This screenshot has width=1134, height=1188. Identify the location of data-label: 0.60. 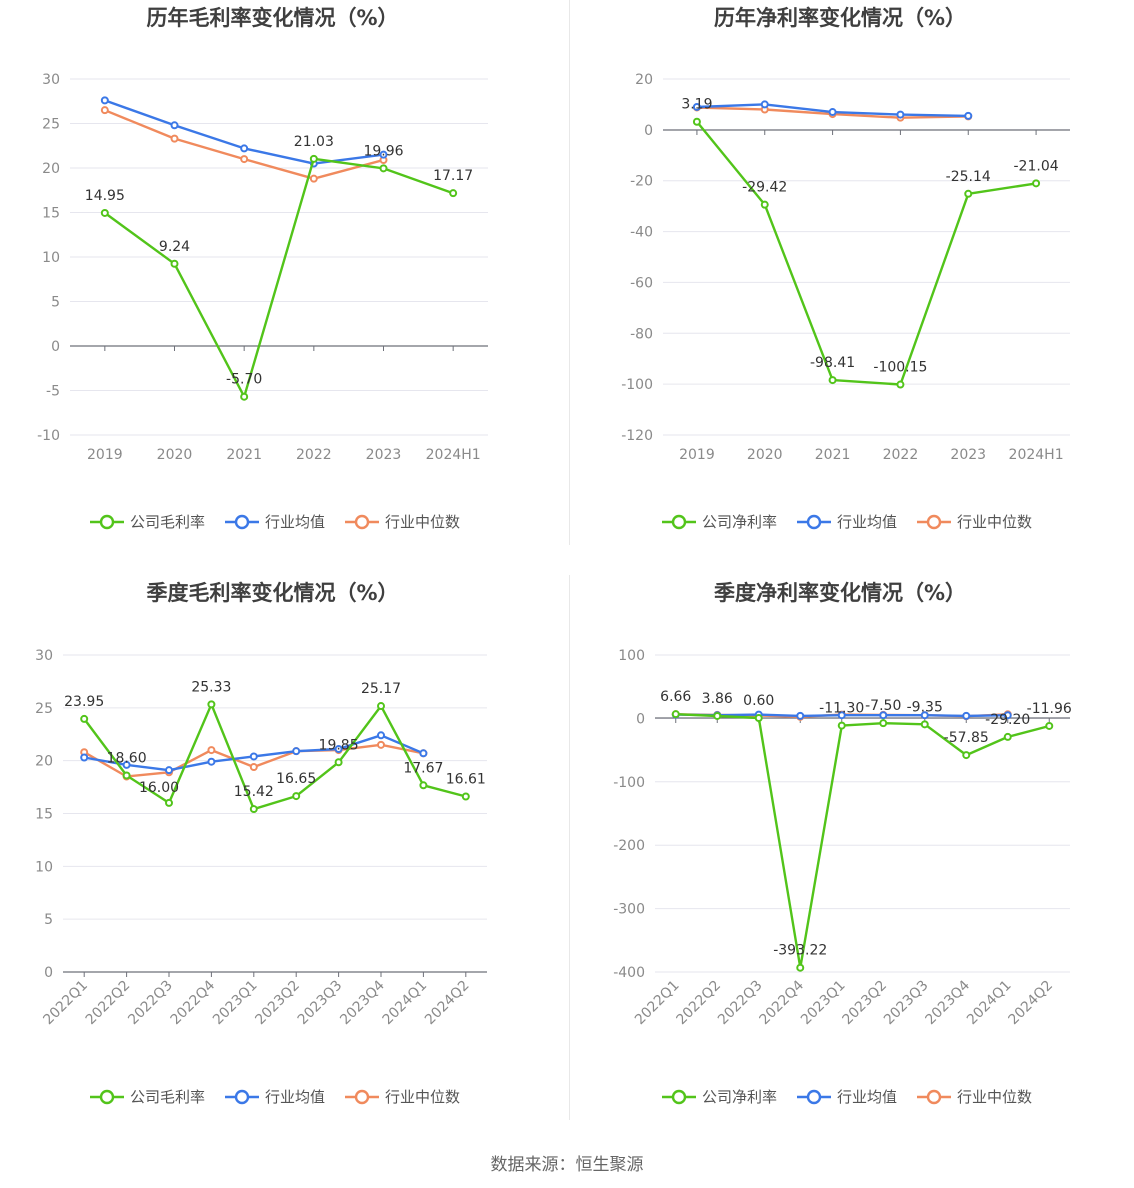
(758, 701).